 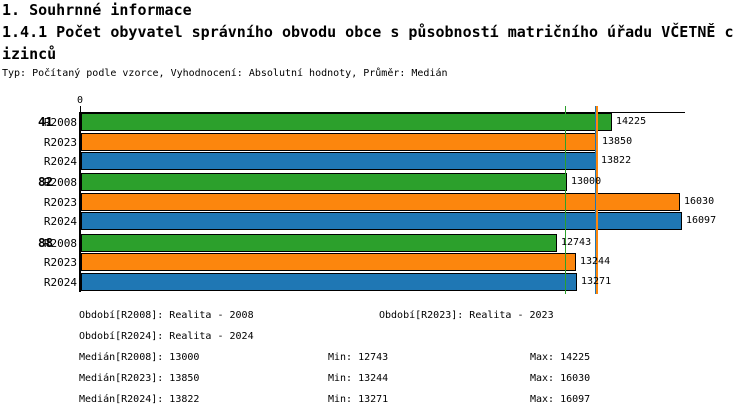 I want to click on x-axis-zero-label: 0, so click(x=80, y=100).